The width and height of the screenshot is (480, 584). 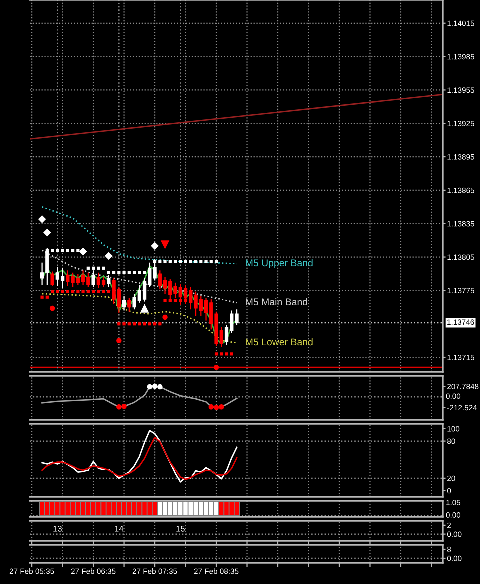 What do you see at coordinates (279, 263) in the screenshot?
I see `series-label: M5 Upper Band` at bounding box center [279, 263].